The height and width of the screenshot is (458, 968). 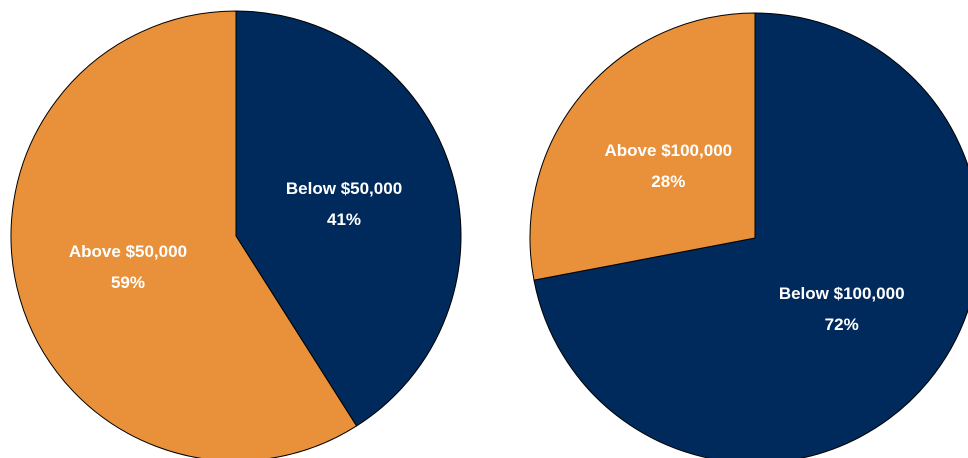 What do you see at coordinates (128, 251) in the screenshot?
I see `slice-label: Above $50,000` at bounding box center [128, 251].